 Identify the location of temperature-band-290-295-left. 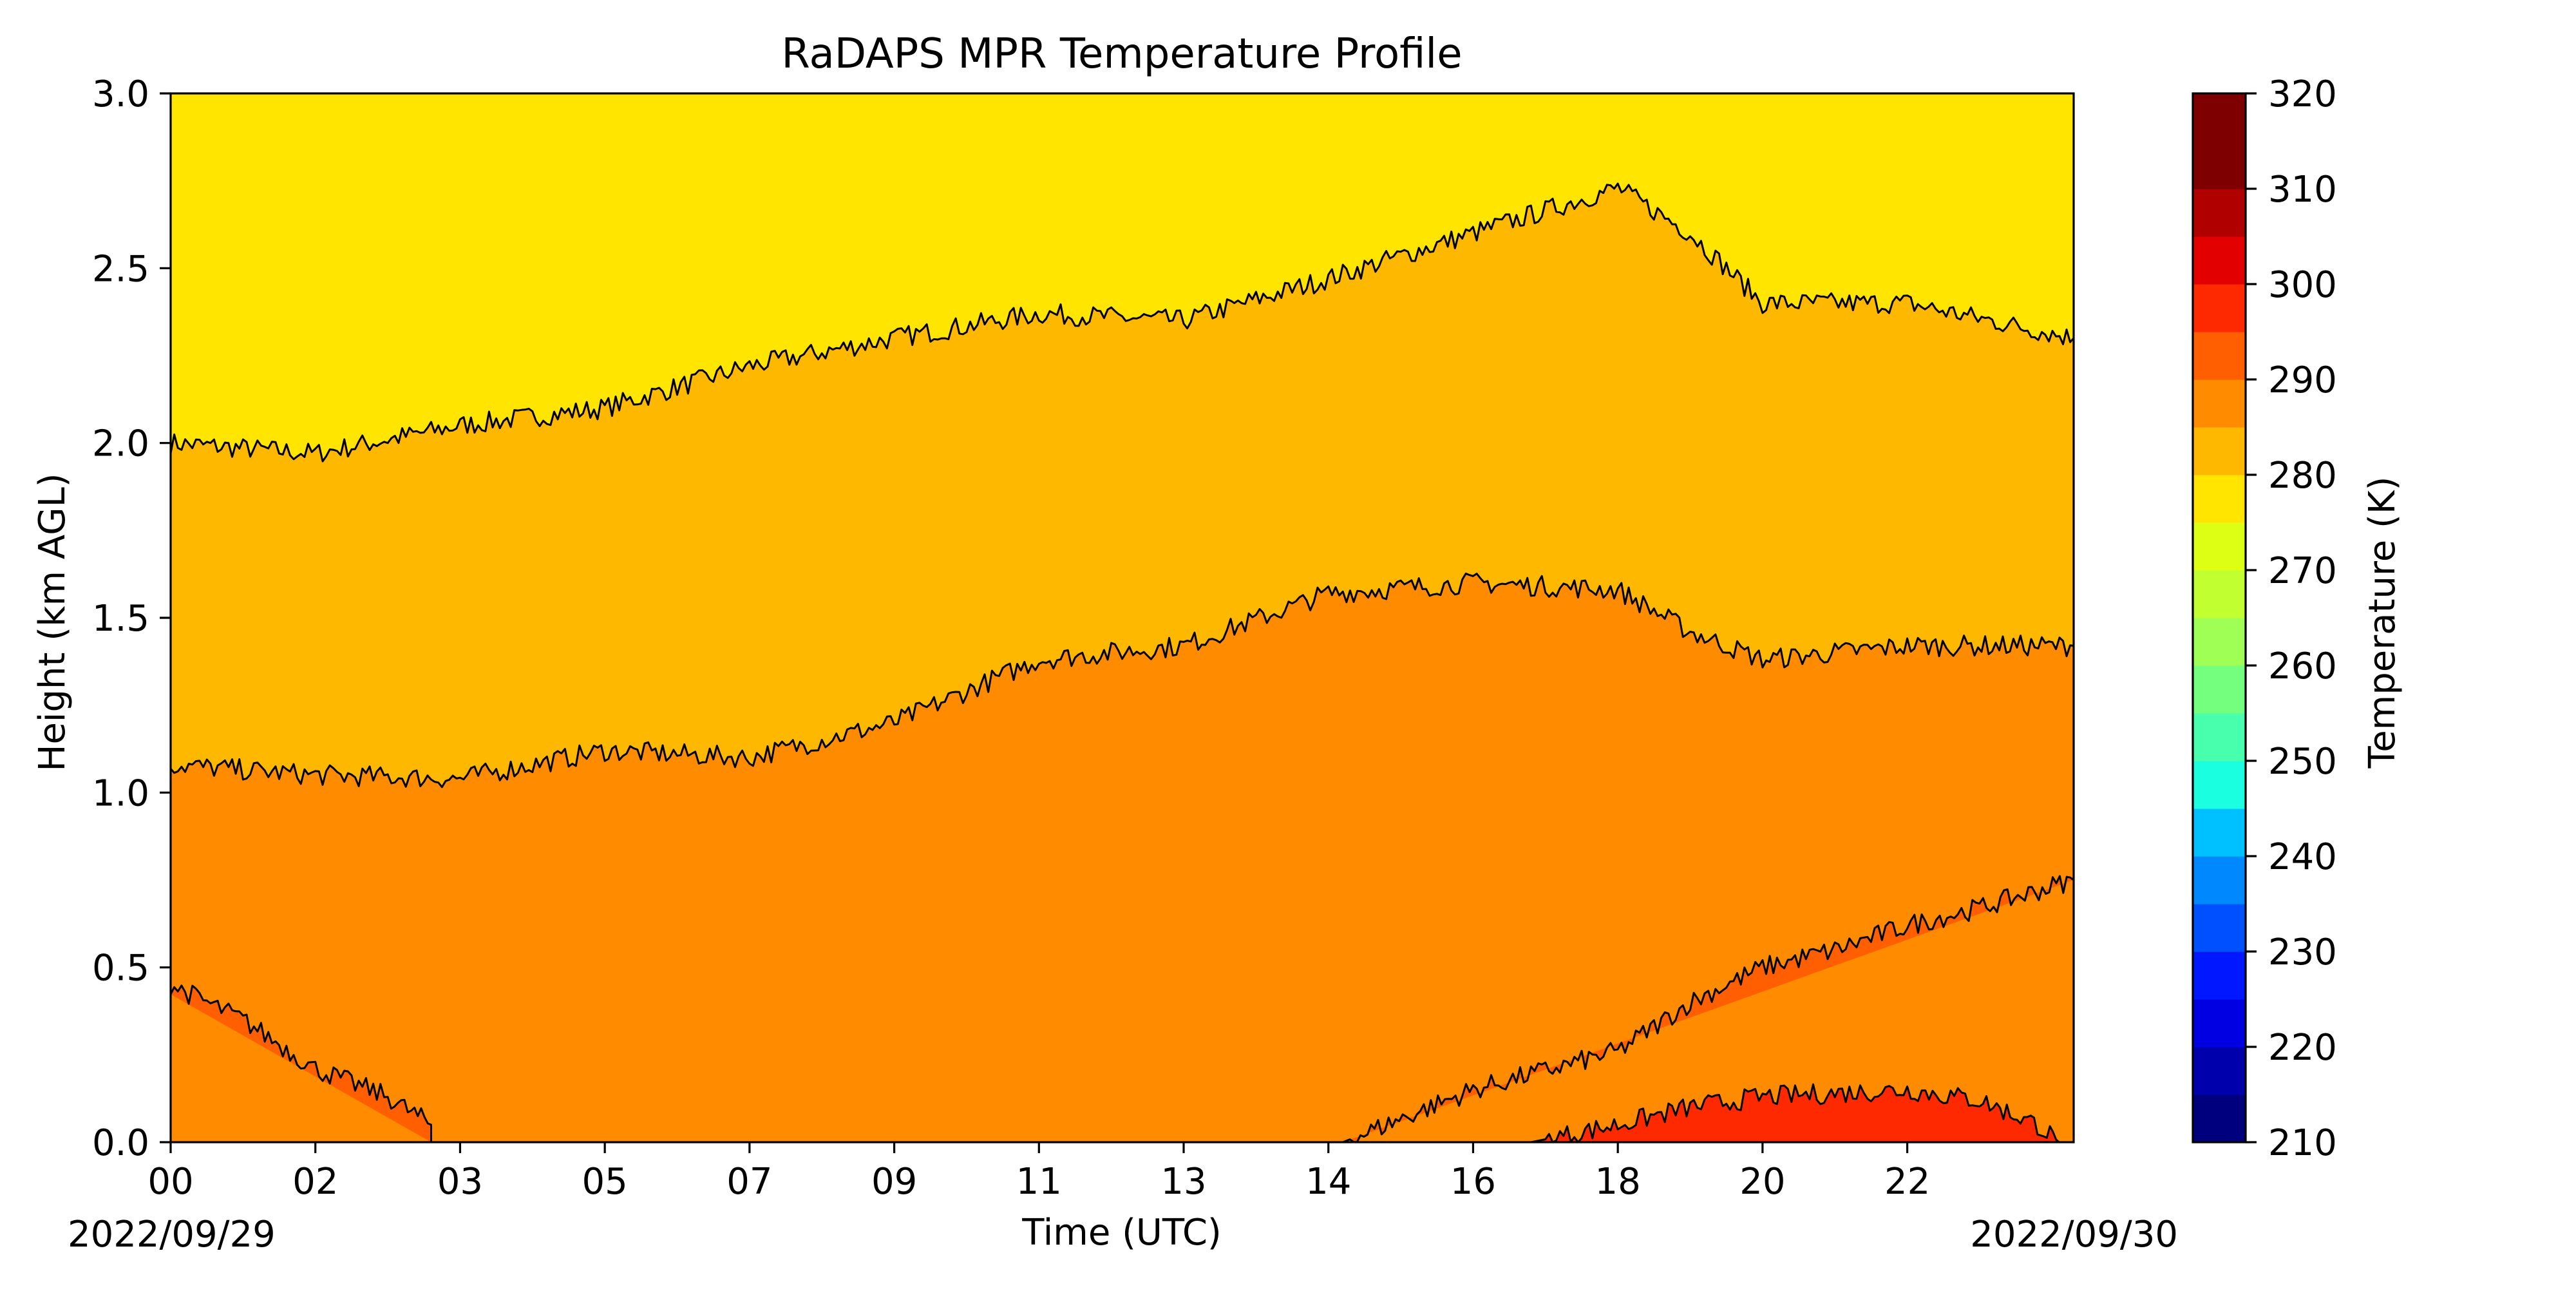
(301, 1063).